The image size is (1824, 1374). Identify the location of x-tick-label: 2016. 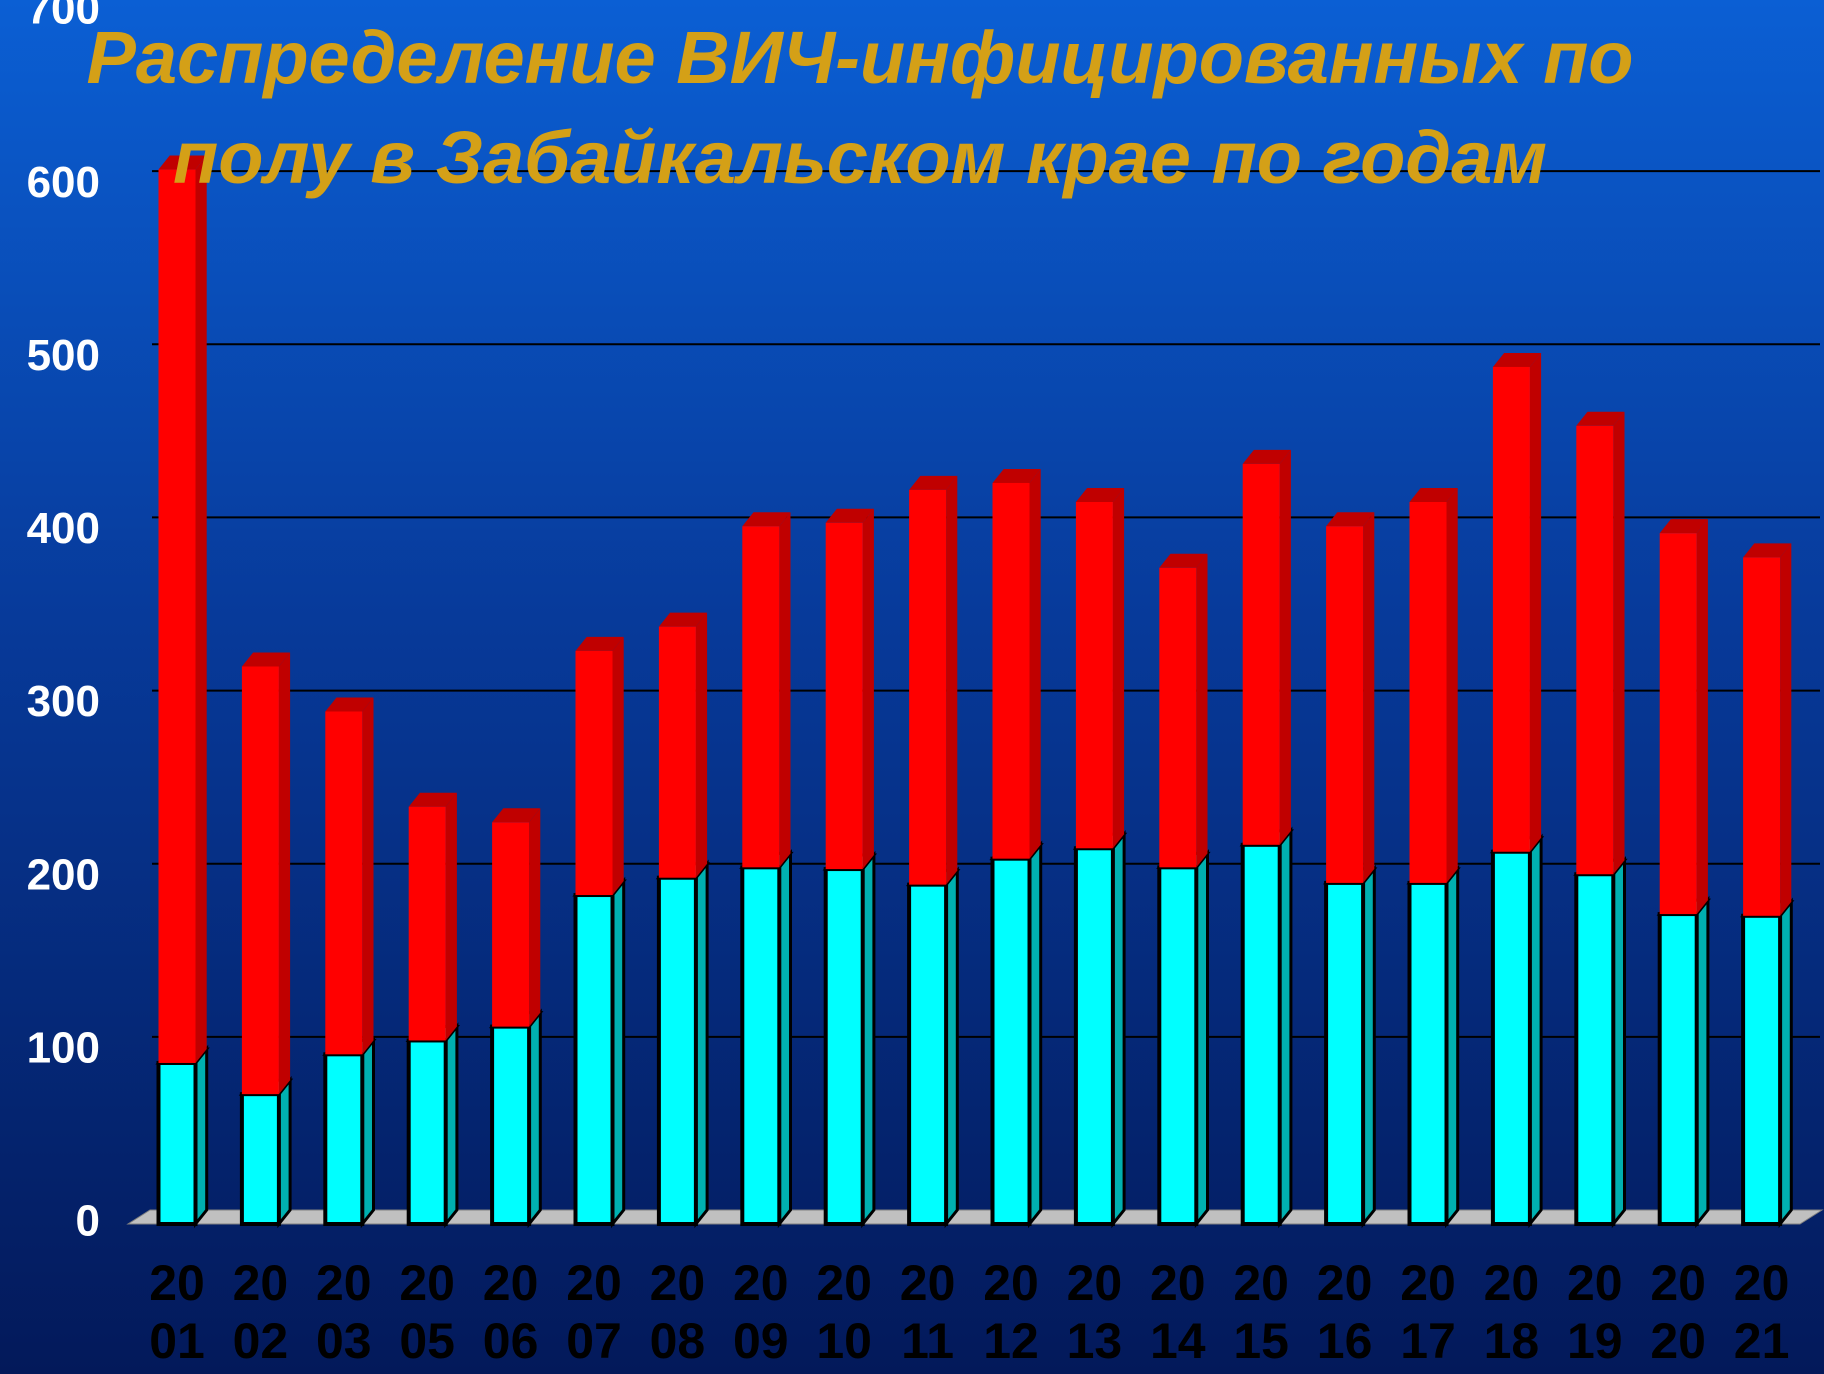
(1344, 1312).